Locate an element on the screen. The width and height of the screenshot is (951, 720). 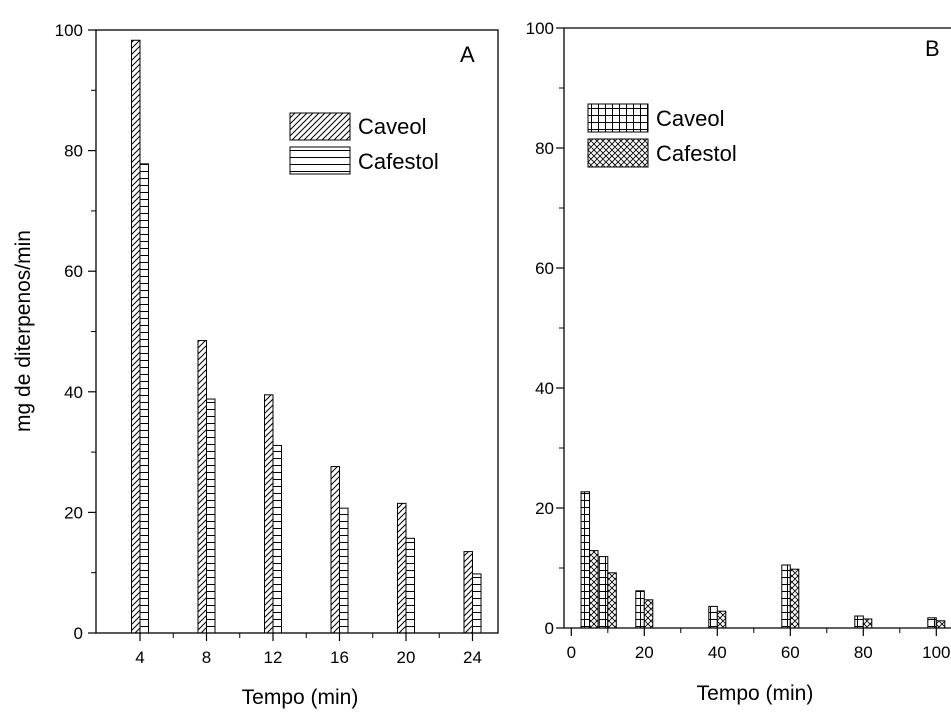
panel-a-xlabel: Tempo (min) is located at coordinates (300, 697).